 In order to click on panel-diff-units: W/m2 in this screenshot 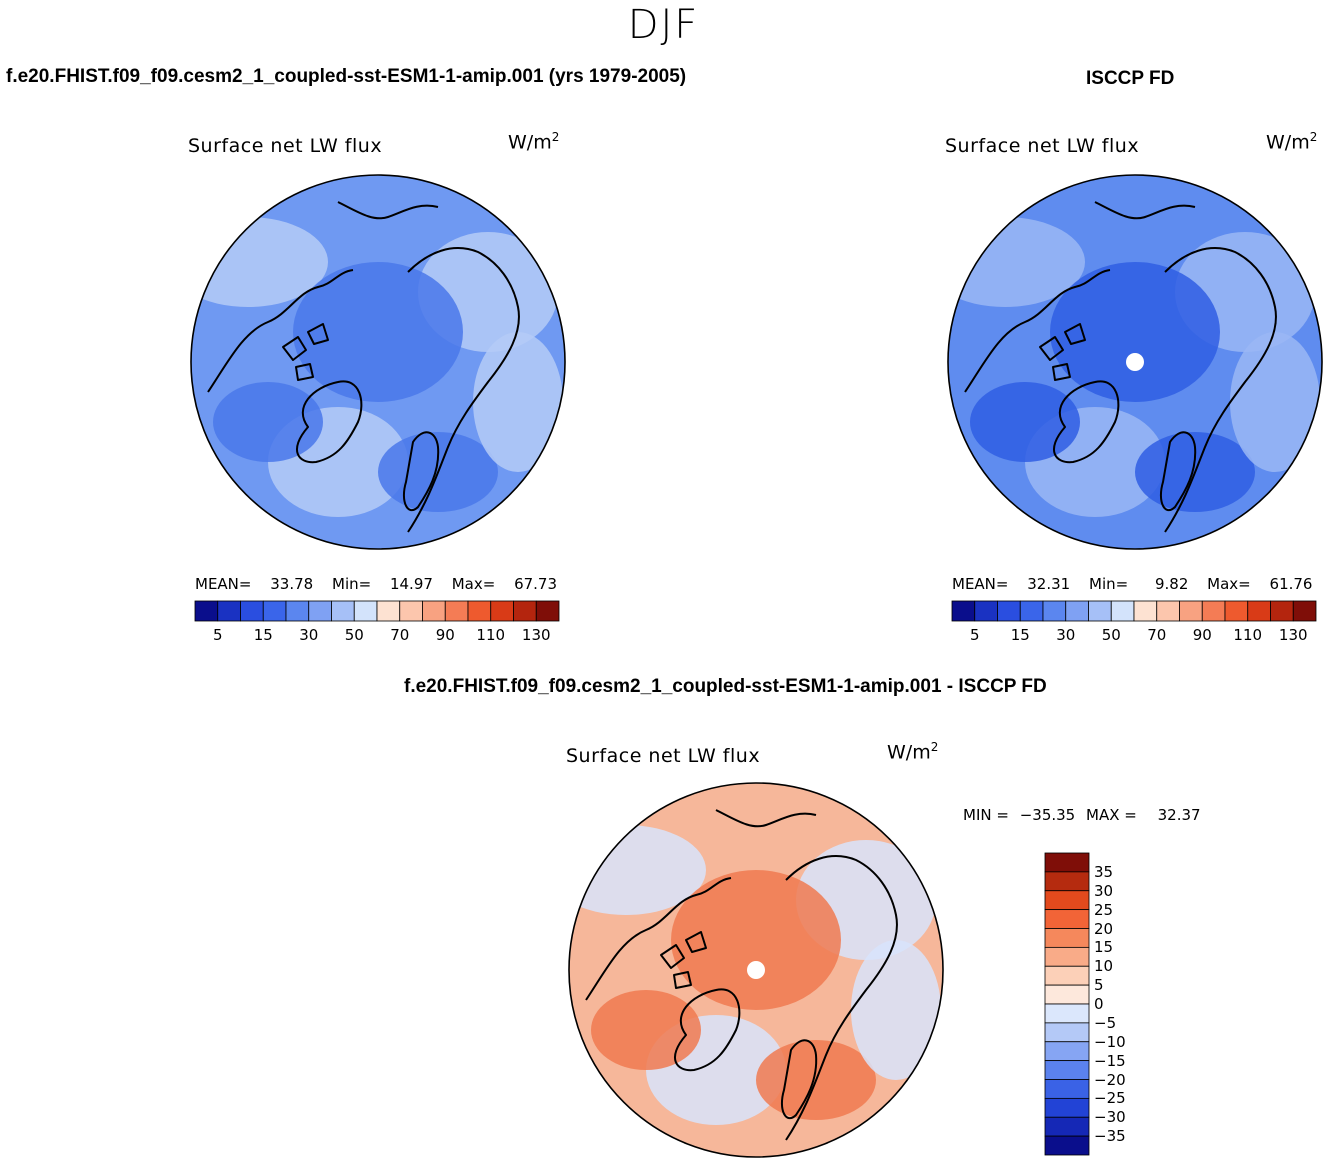, I will do `click(913, 752)`.